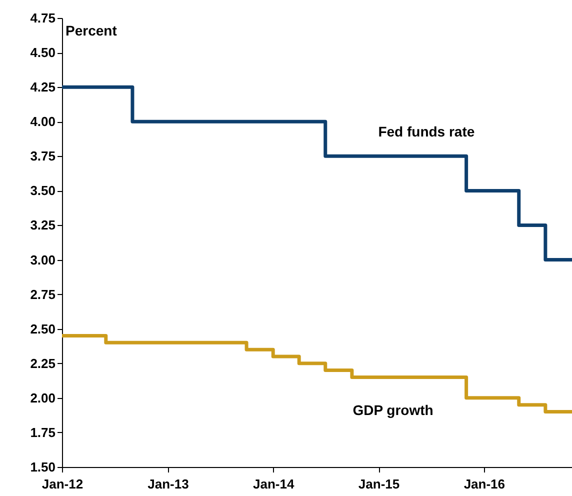 This screenshot has height=496, width=572. I want to click on y-tick-label: 4.00, so click(43, 122).